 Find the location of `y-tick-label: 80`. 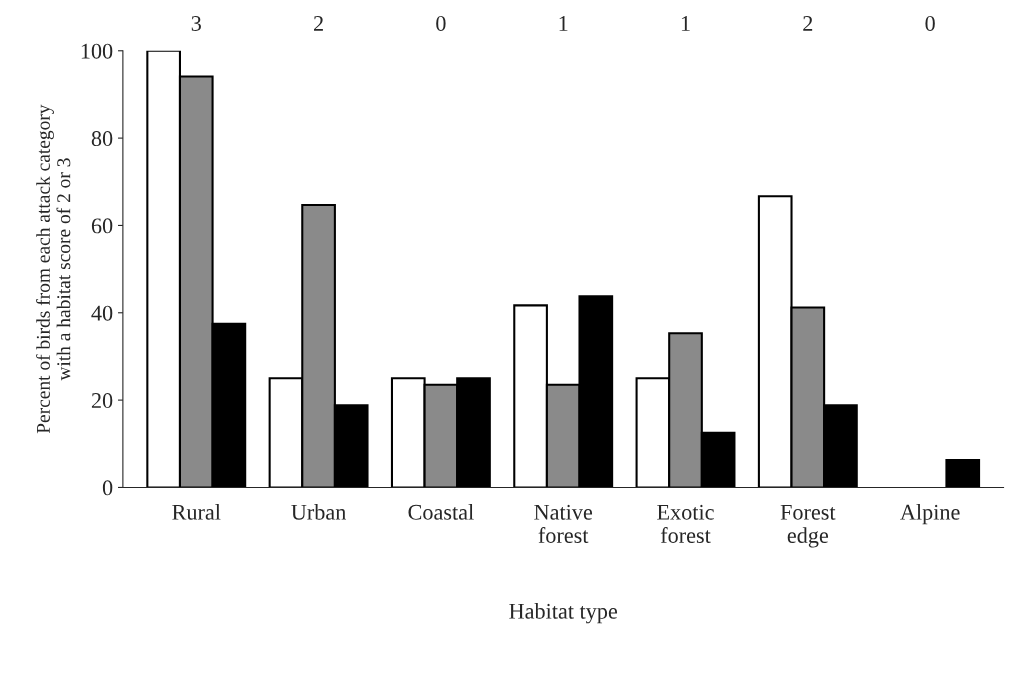

y-tick-label: 80 is located at coordinates (102, 139).